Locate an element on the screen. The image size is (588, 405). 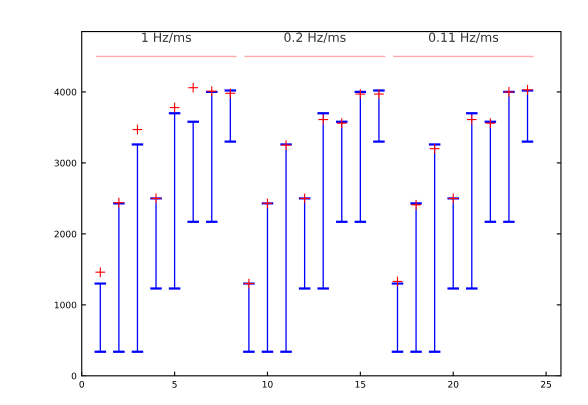
x-tick-label: 20 is located at coordinates (453, 384).